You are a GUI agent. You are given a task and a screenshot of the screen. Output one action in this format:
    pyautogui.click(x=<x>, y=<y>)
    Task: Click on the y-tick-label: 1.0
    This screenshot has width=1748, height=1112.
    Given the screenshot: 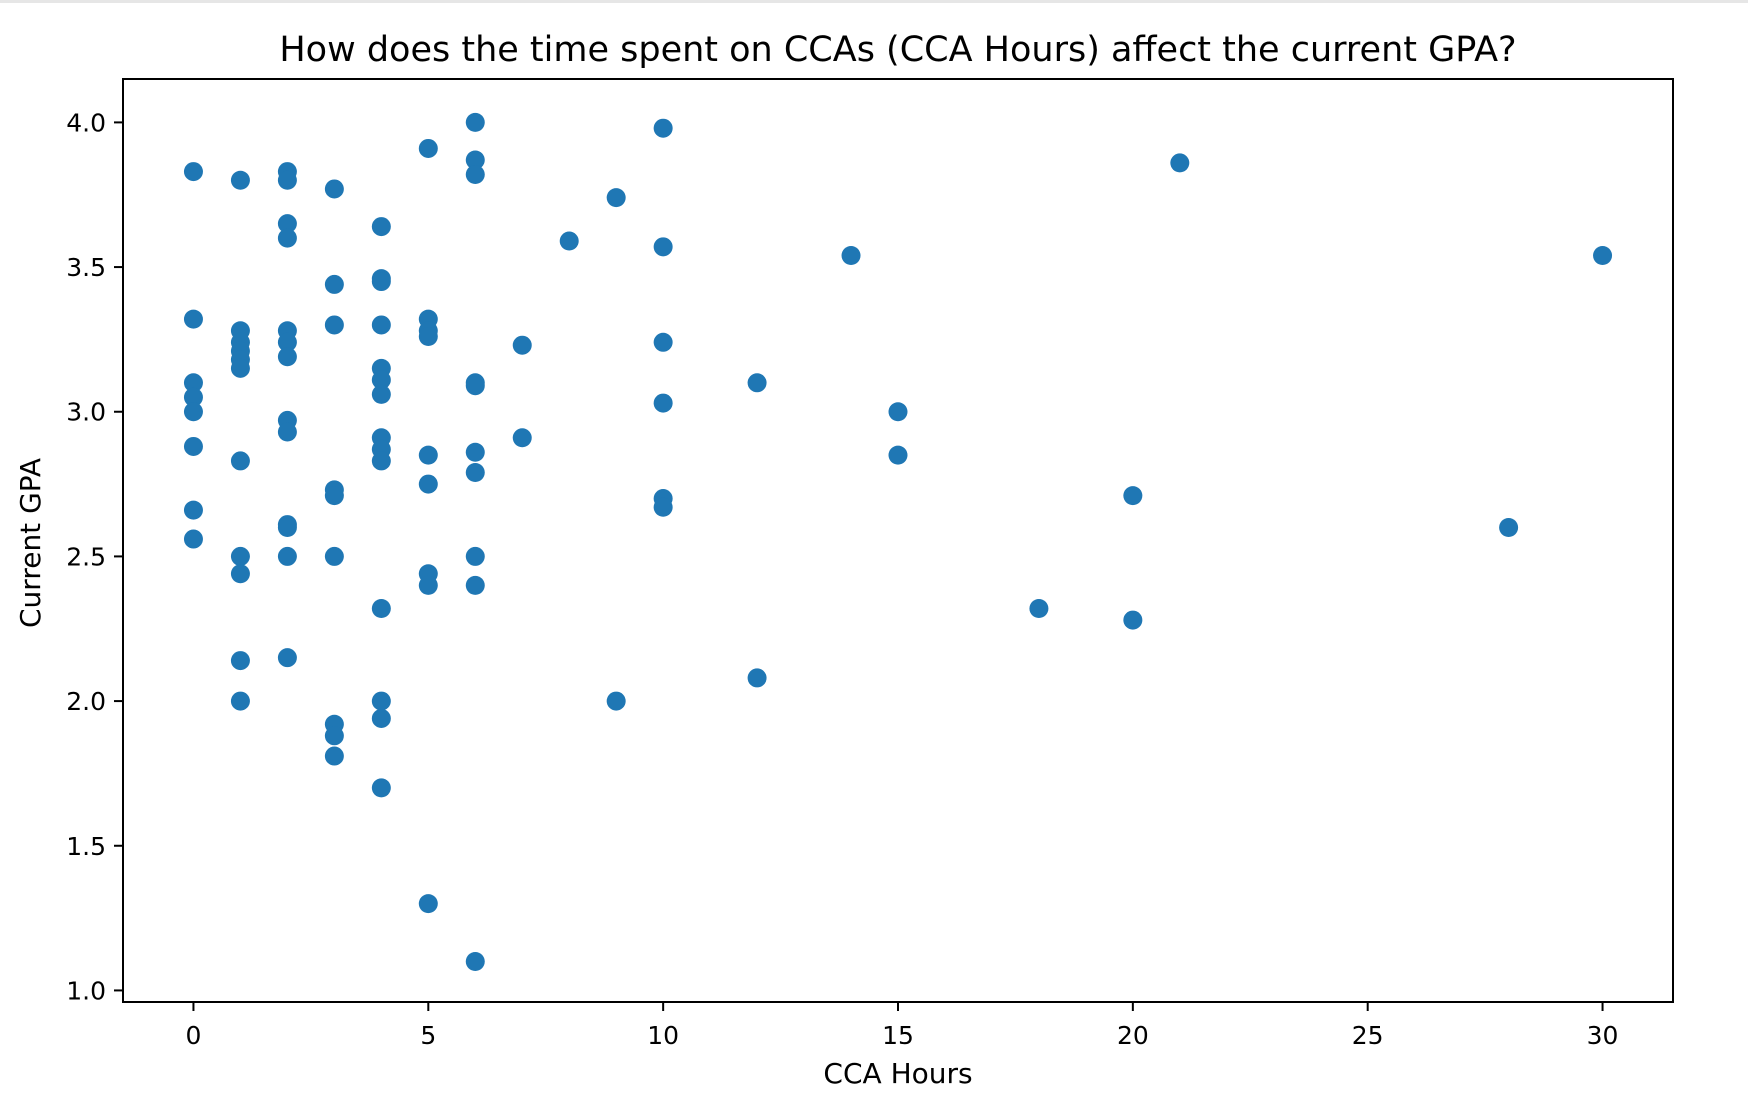 What is the action you would take?
    pyautogui.click(x=86, y=990)
    